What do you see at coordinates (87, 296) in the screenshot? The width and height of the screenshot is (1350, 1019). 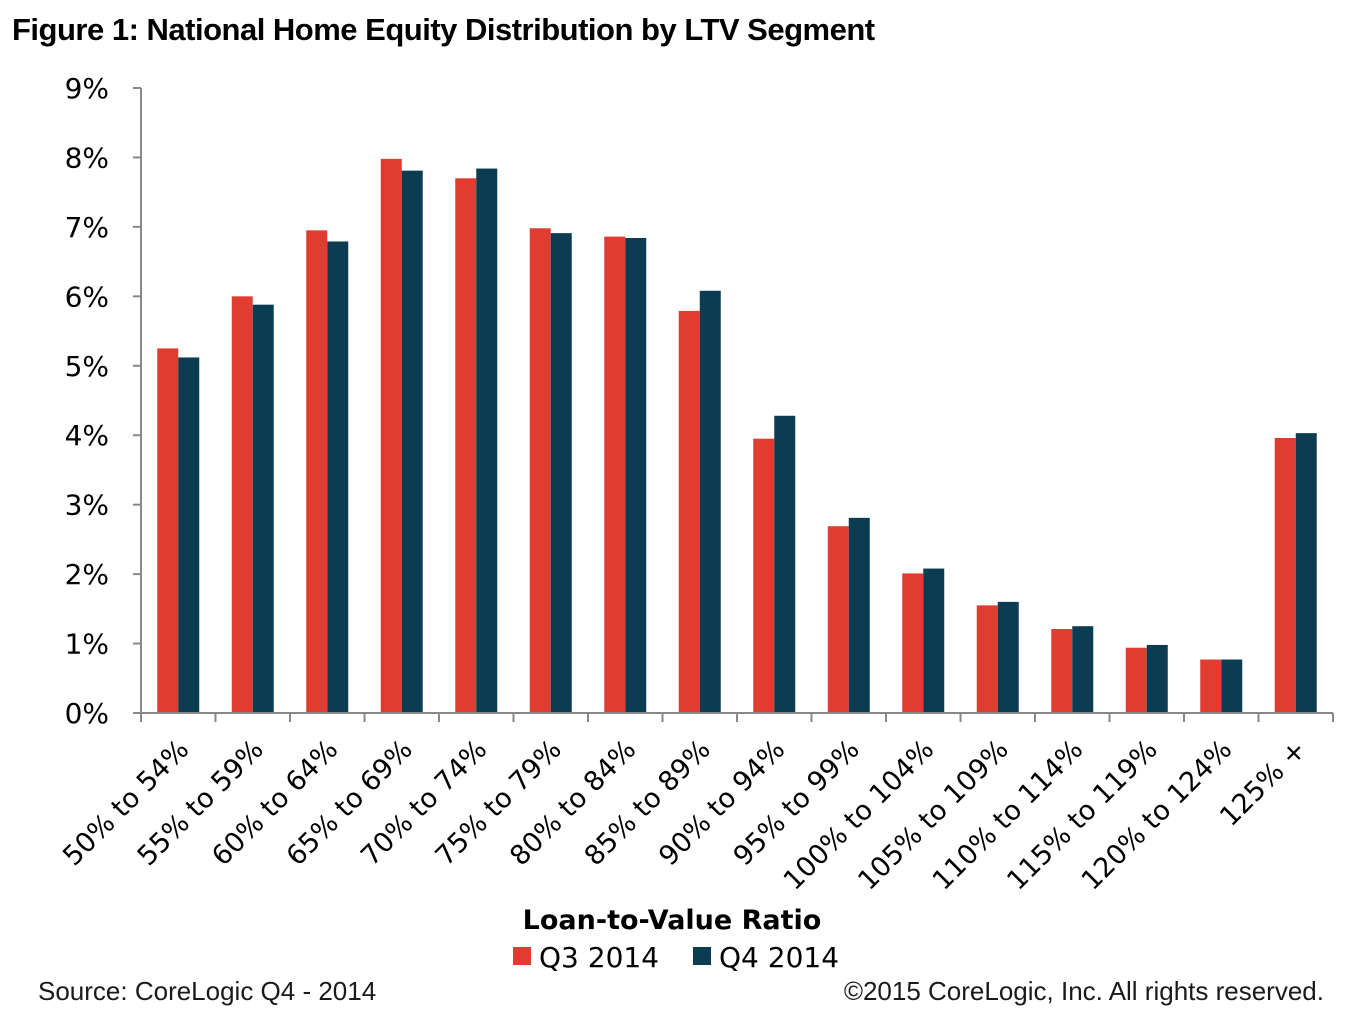 I see `y-tick-label: 6%` at bounding box center [87, 296].